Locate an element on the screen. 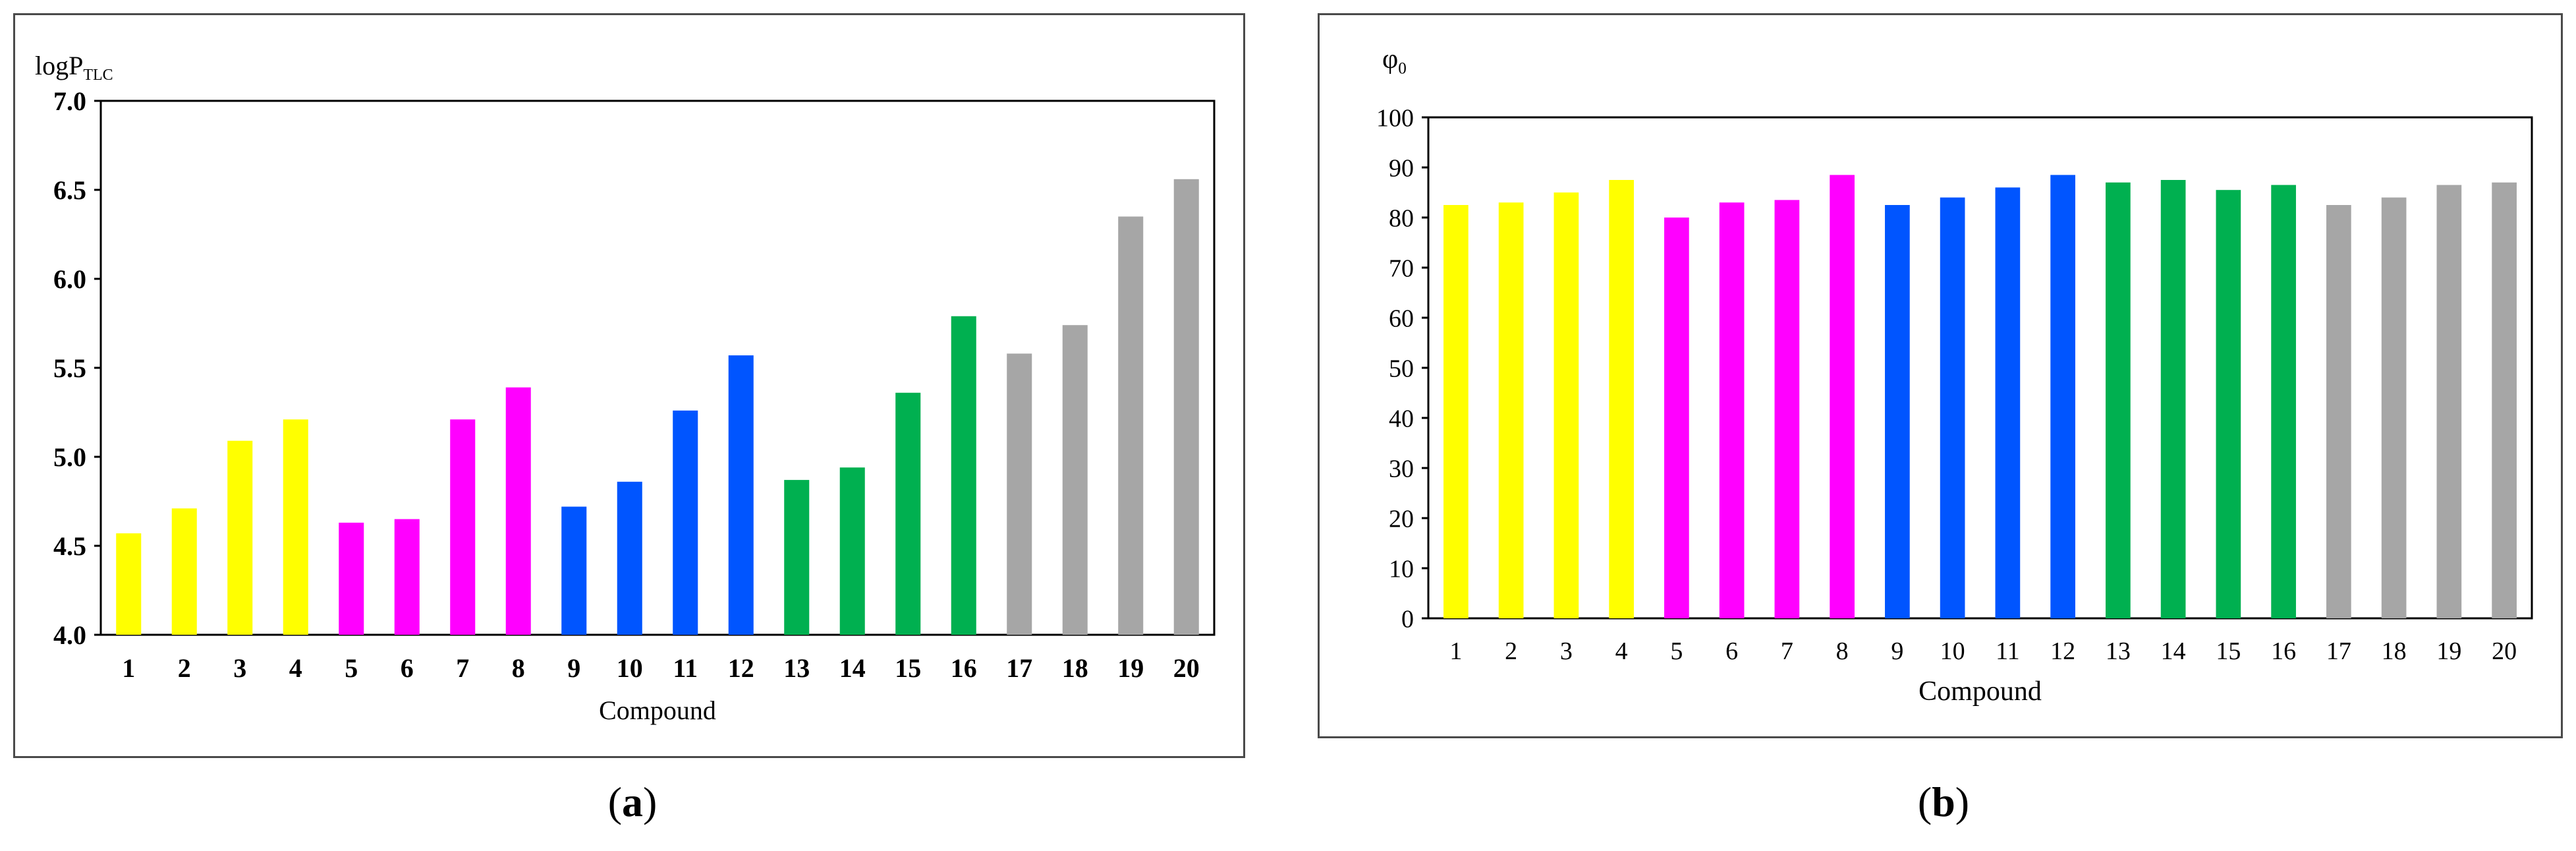  y-tick-label: 6.5 is located at coordinates (69, 190).